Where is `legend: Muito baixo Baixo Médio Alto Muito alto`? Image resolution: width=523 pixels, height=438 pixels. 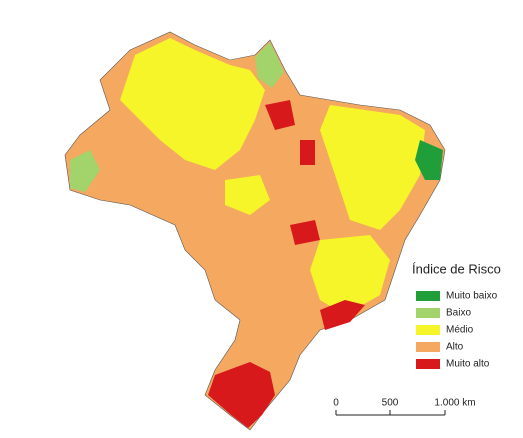
legend: Muito baixo Baixo Médio Alto Muito alto is located at coordinates (457, 330).